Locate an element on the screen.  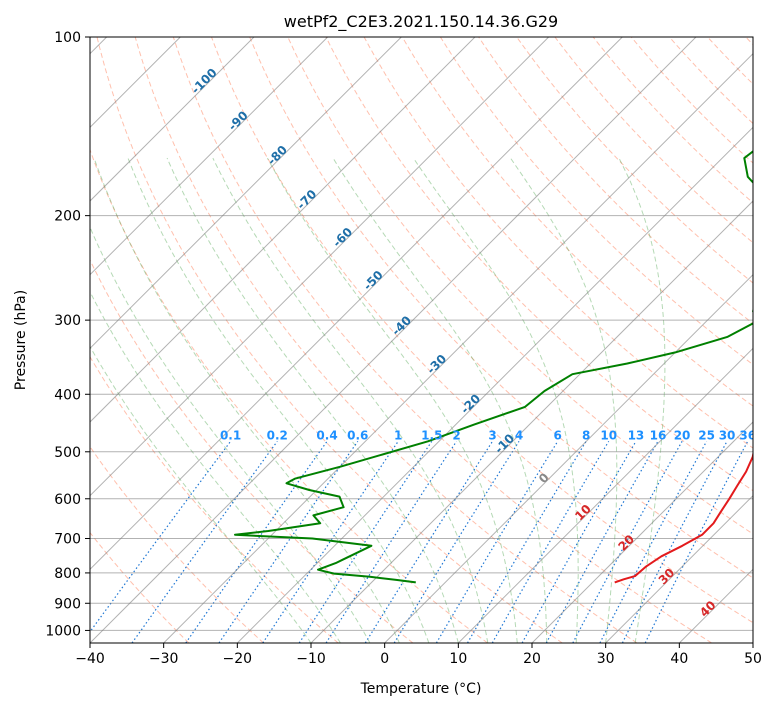
chart-title: wetPf2_C2E3.2021.150.14.36.G29 is located at coordinates (421, 22).